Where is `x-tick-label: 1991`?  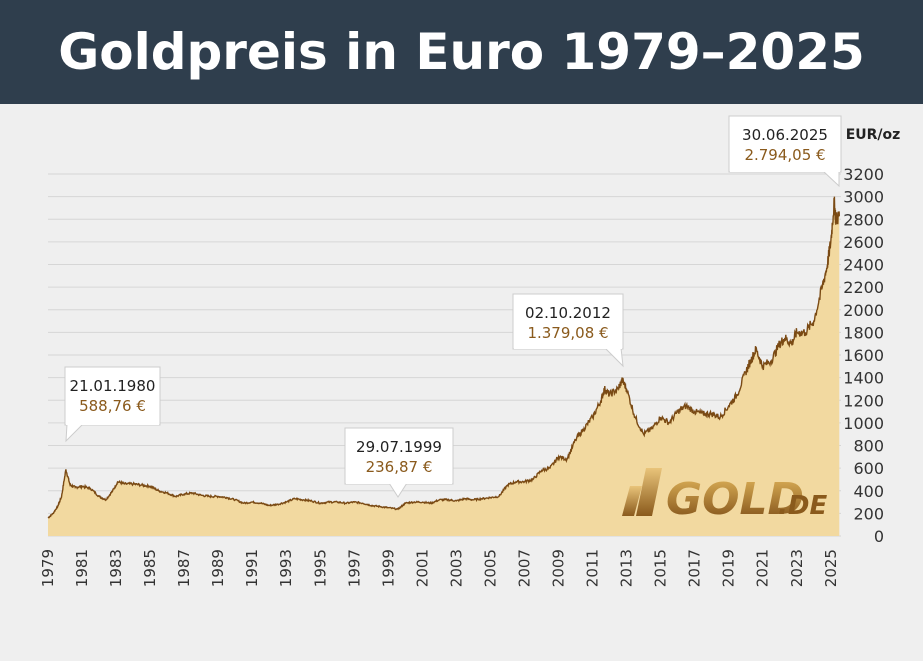 x-tick-label: 1991 is located at coordinates (252, 568).